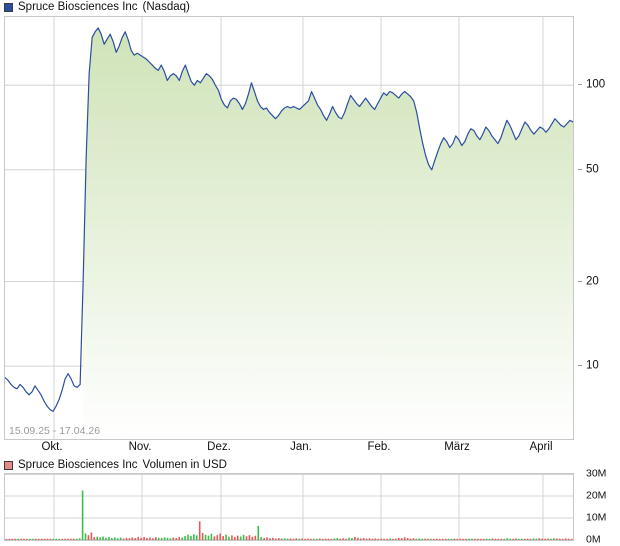 This screenshot has width=620, height=546. I want to click on volume-y-tick-label: 10M, so click(596, 517).